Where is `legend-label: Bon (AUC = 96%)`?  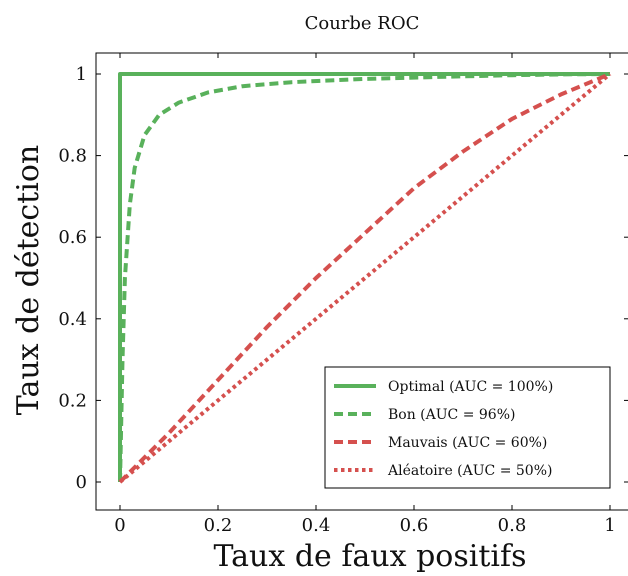
legend-label: Bon (AUC = 96%) is located at coordinates (451, 415).